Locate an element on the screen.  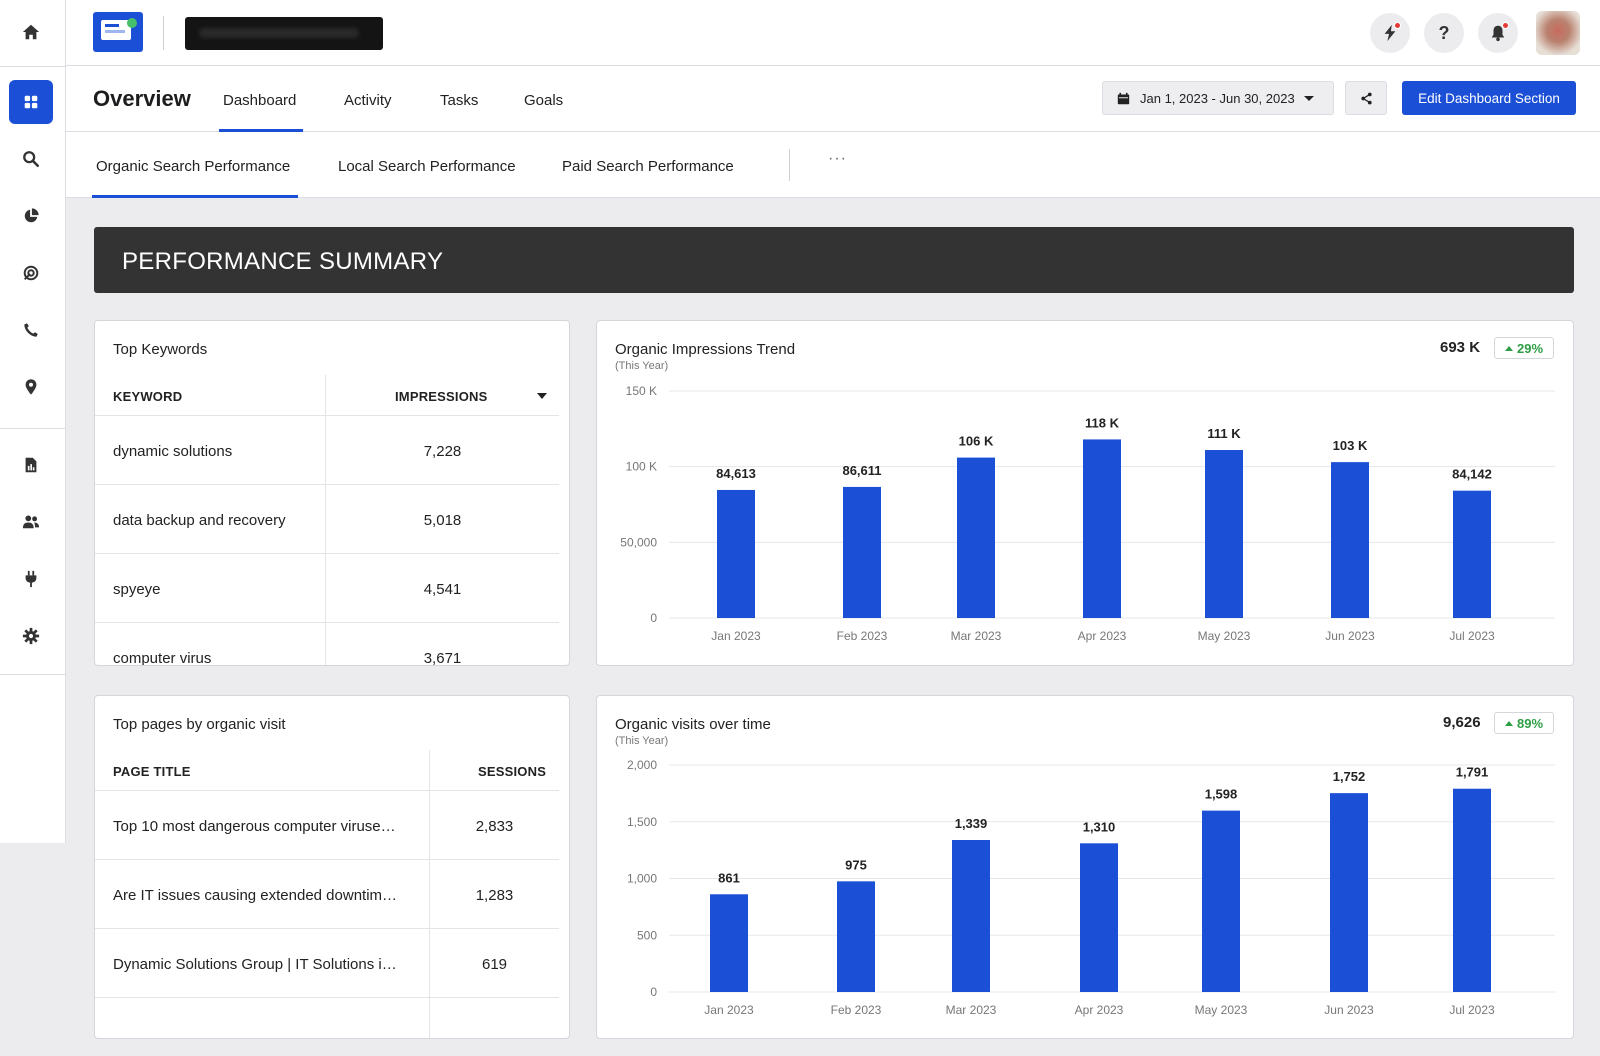
x-tick-label: Jan 2023 is located at coordinates (736, 636).